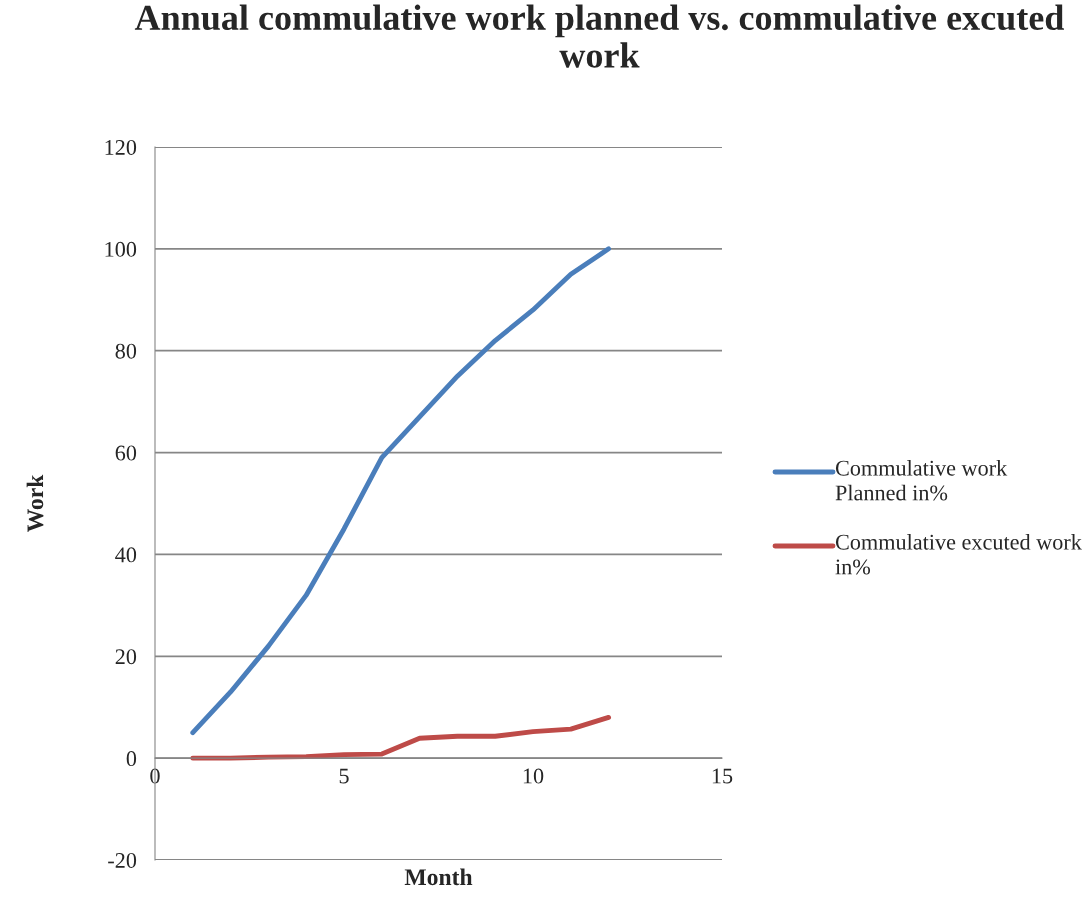 The height and width of the screenshot is (922, 1084). Describe the element at coordinates (131, 759) in the screenshot. I see `y-tick-label: 0` at that location.